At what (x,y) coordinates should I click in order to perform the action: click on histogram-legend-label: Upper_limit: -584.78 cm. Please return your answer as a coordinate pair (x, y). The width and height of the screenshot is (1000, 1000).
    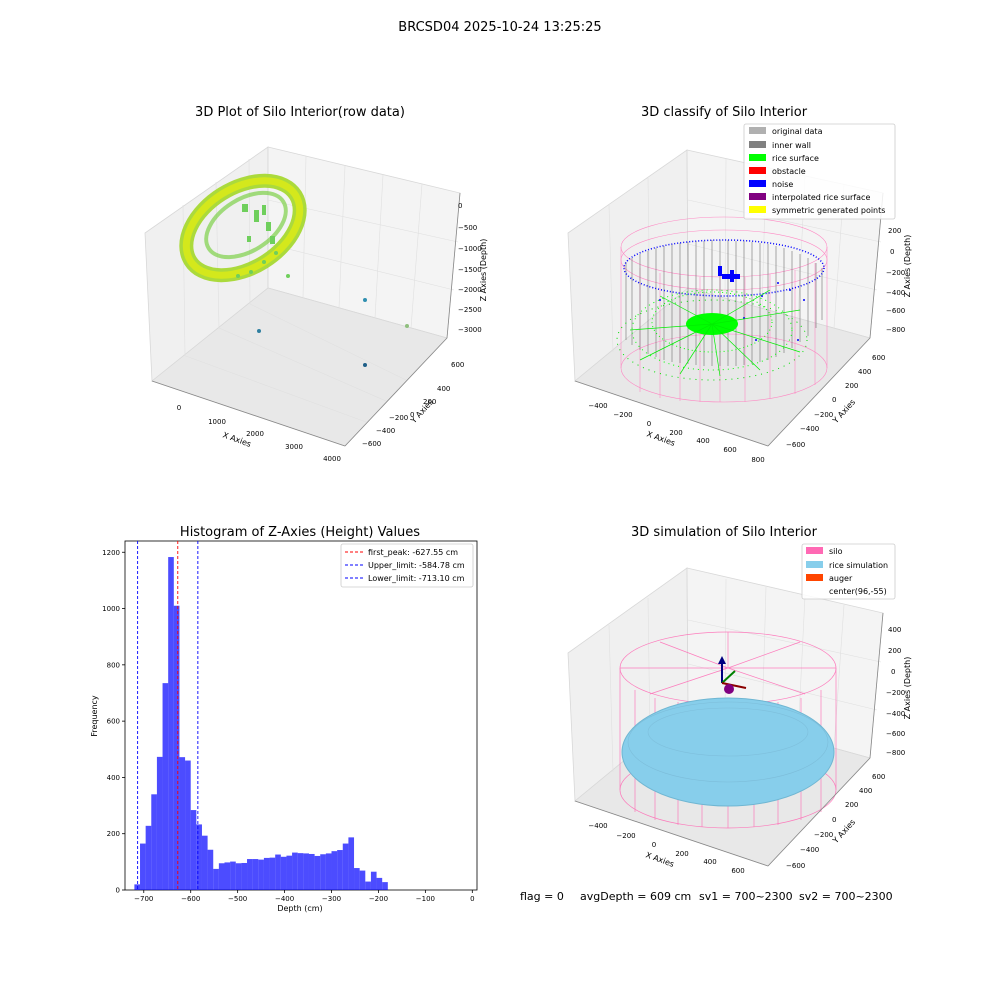
    Looking at the image, I should click on (416, 565).